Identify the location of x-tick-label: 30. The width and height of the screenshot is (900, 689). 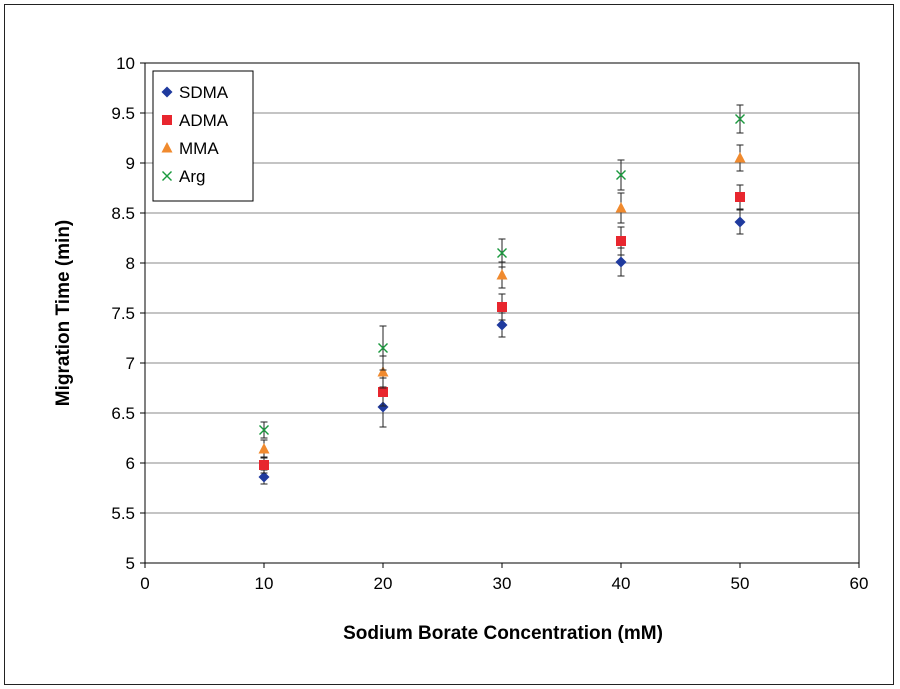
(502, 583).